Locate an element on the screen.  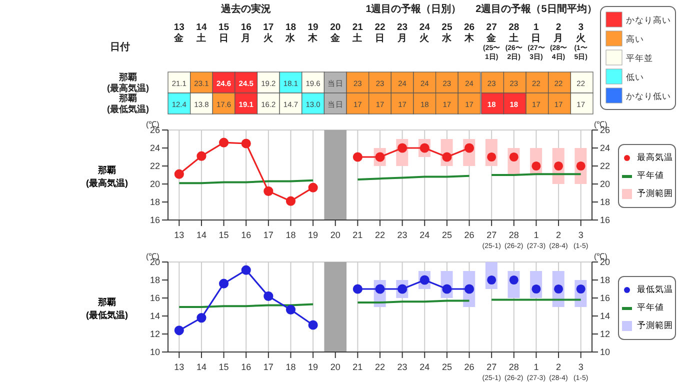
x-tick-label: 14 土 is located at coordinates (201, 33).